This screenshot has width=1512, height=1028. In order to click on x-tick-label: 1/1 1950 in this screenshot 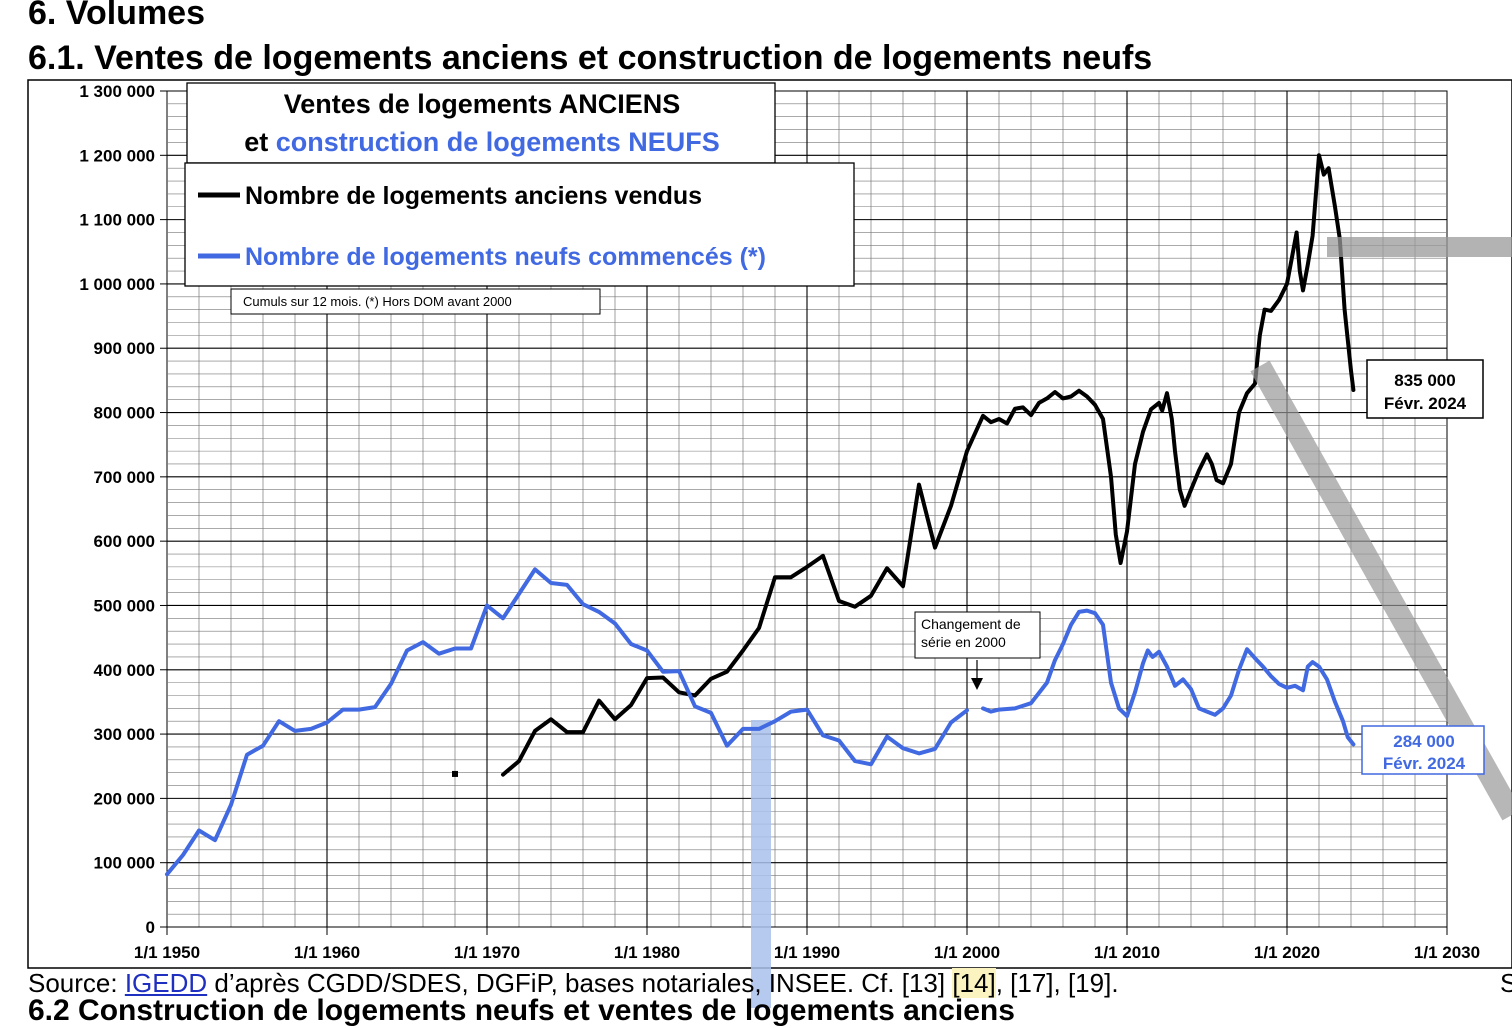, I will do `click(167, 952)`.